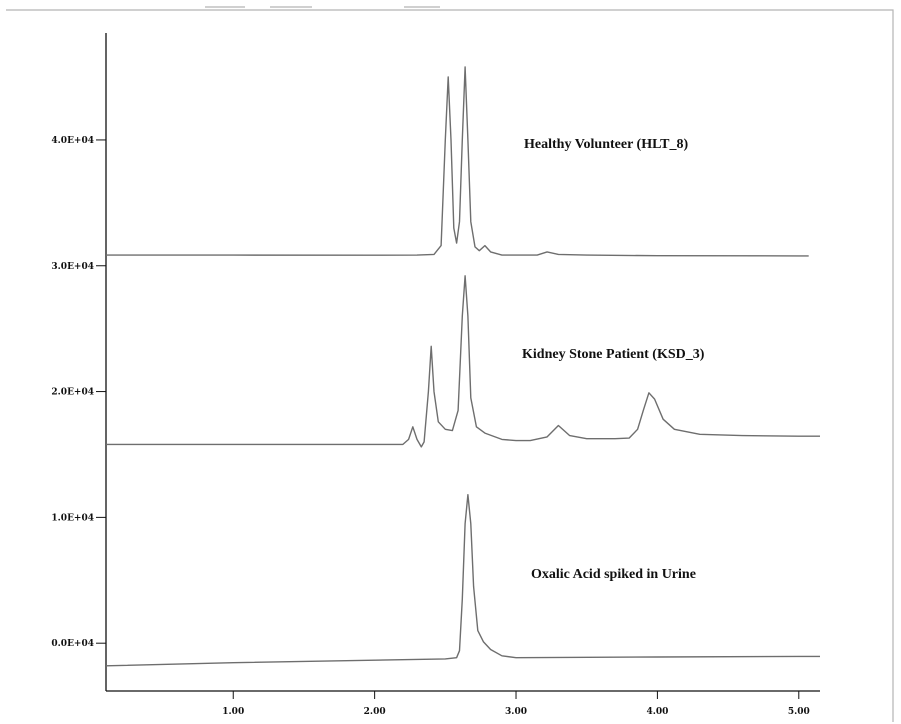  Describe the element at coordinates (72, 267) in the screenshot. I see `y-tick-label: 3.0E+04` at that location.